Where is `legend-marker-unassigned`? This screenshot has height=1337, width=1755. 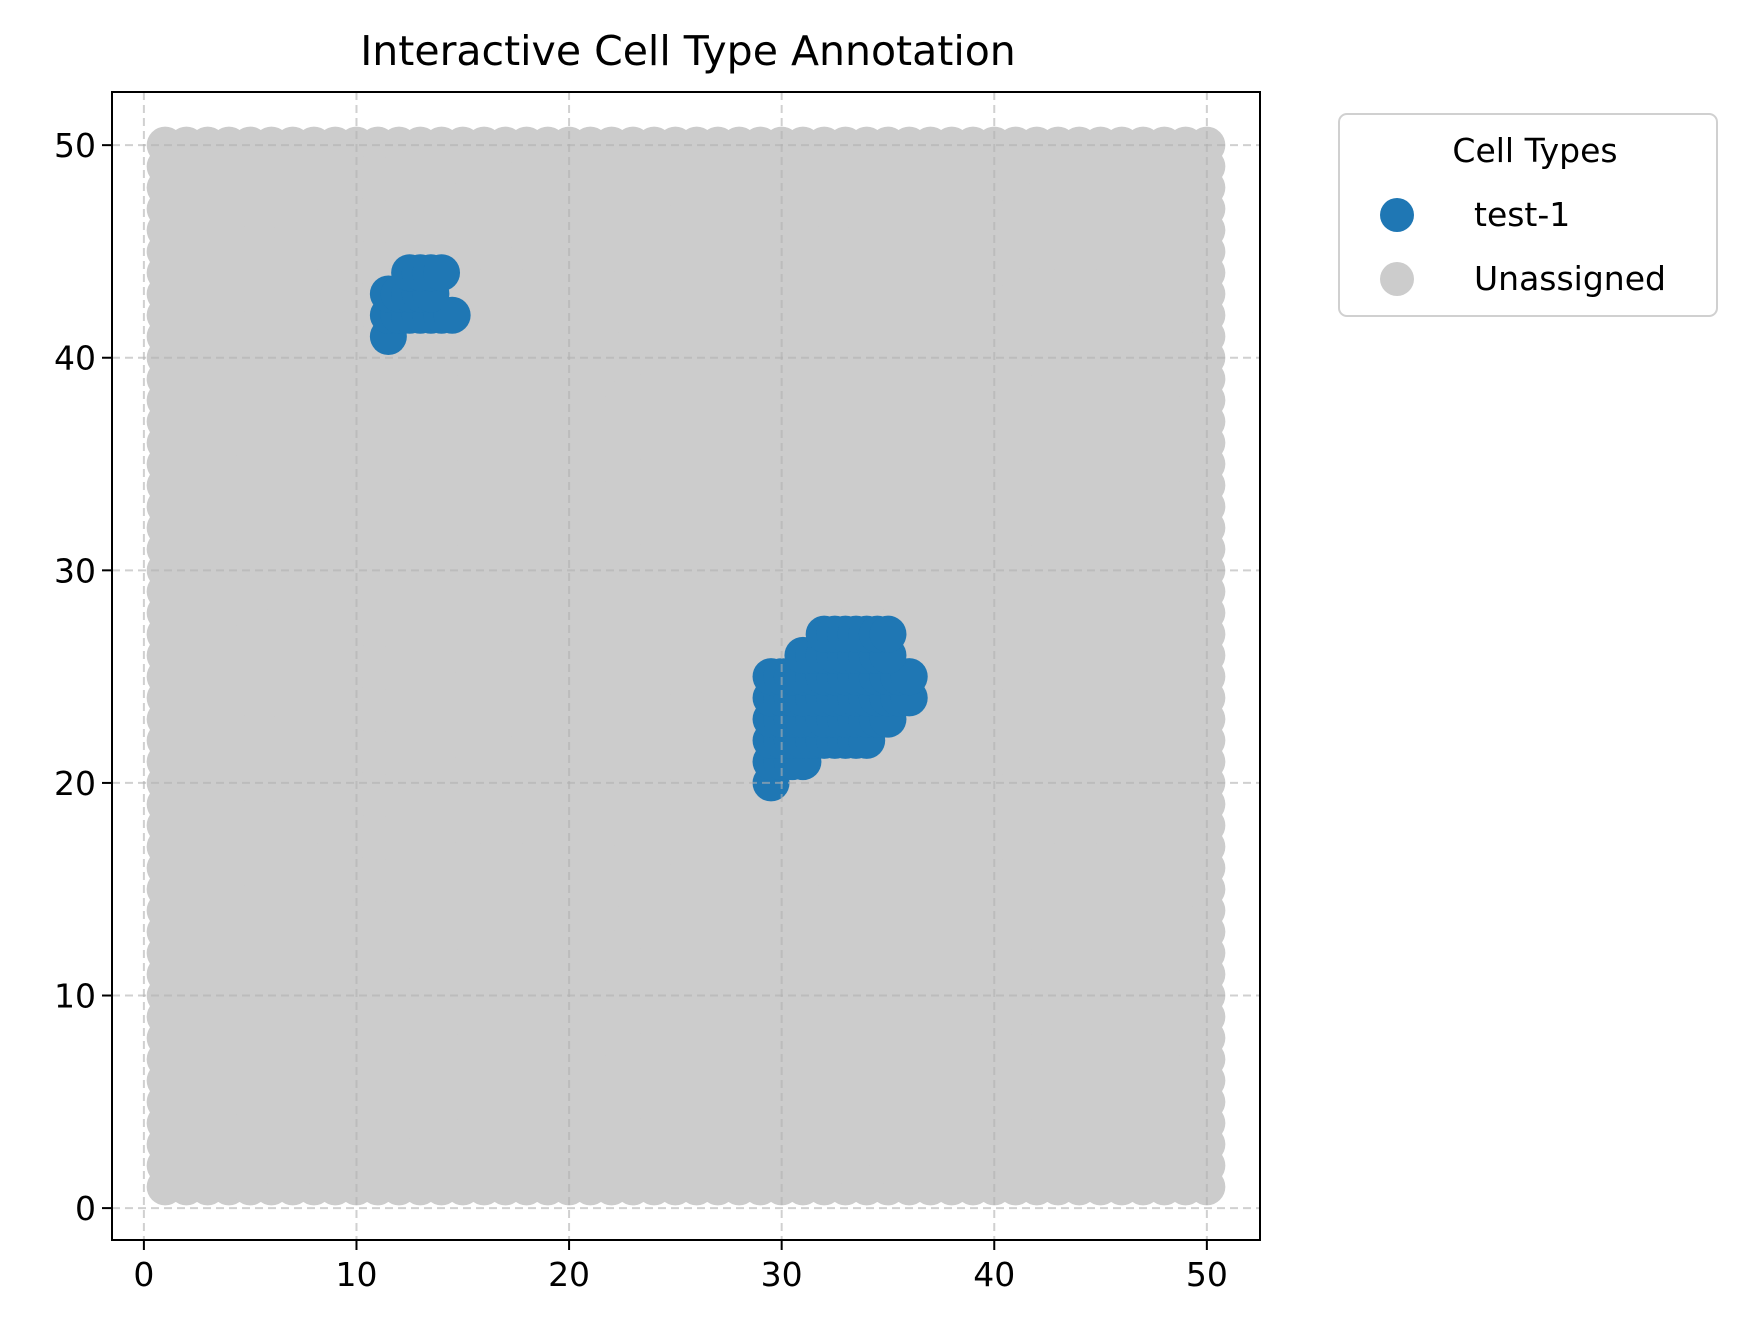
legend-marker-unassigned is located at coordinates (1397, 279).